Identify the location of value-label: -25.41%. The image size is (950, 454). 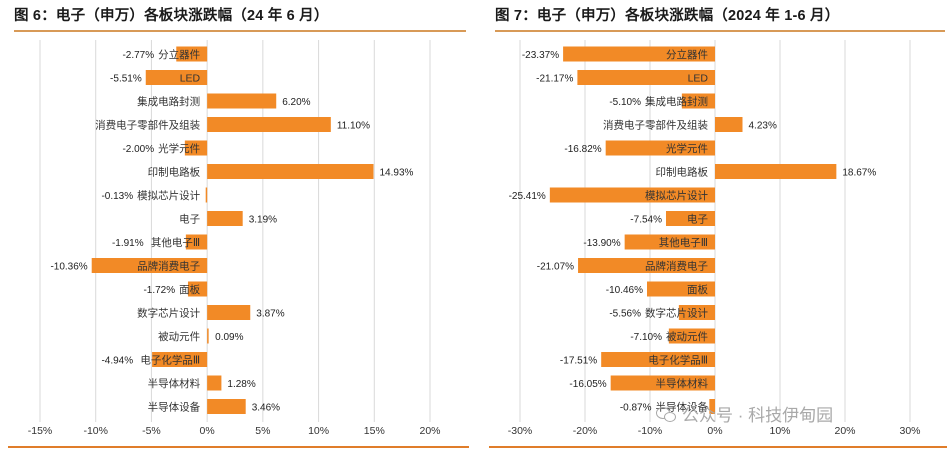
(527, 196).